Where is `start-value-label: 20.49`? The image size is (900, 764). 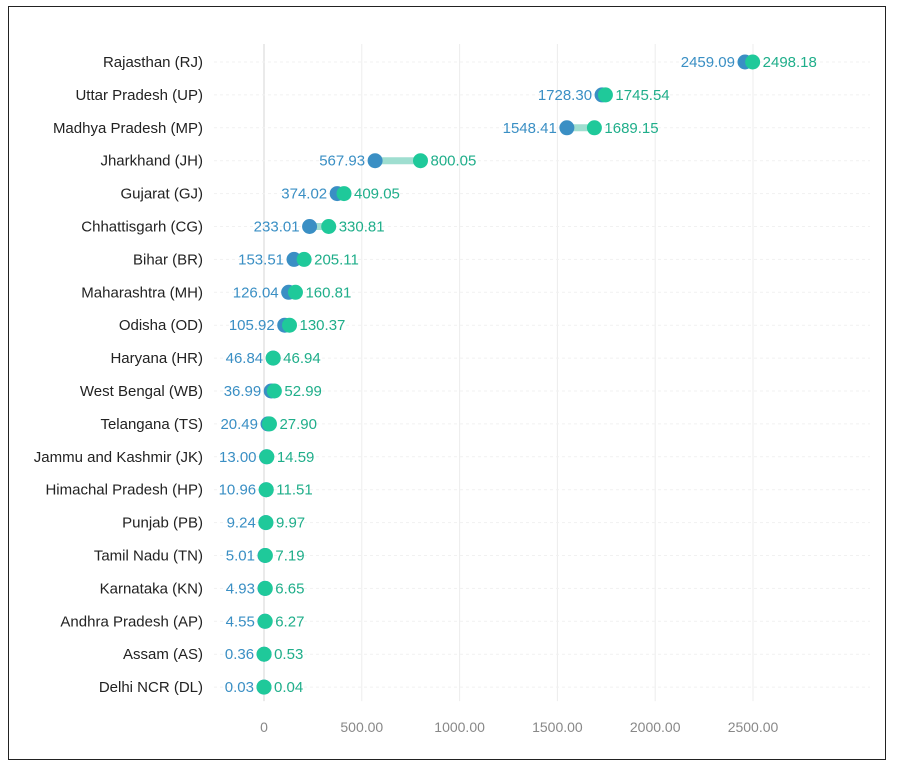 start-value-label: 20.49 is located at coordinates (239, 424).